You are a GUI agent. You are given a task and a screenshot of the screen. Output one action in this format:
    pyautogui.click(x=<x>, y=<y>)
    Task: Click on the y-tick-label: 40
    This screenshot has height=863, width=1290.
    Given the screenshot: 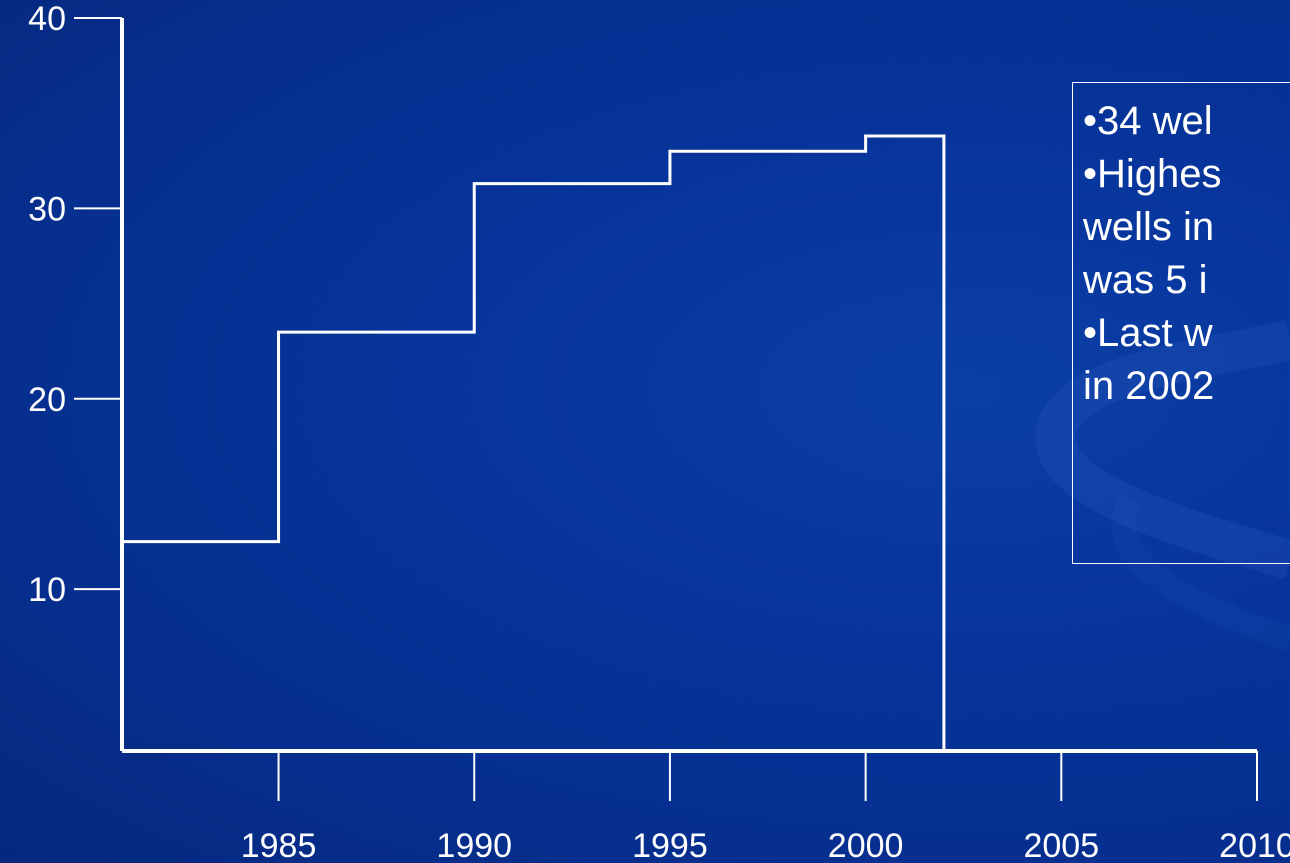 What is the action you would take?
    pyautogui.click(x=47, y=19)
    